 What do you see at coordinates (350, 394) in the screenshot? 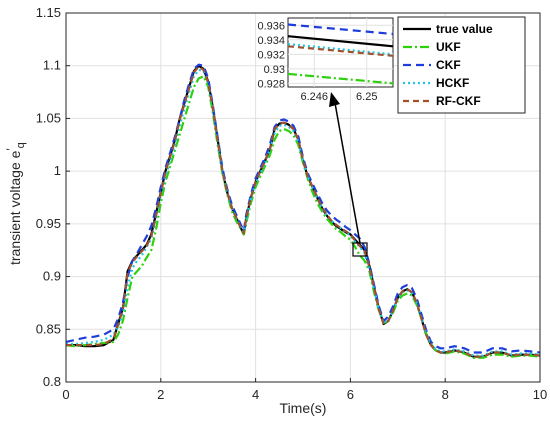
I see `x-tick-label: 6` at bounding box center [350, 394].